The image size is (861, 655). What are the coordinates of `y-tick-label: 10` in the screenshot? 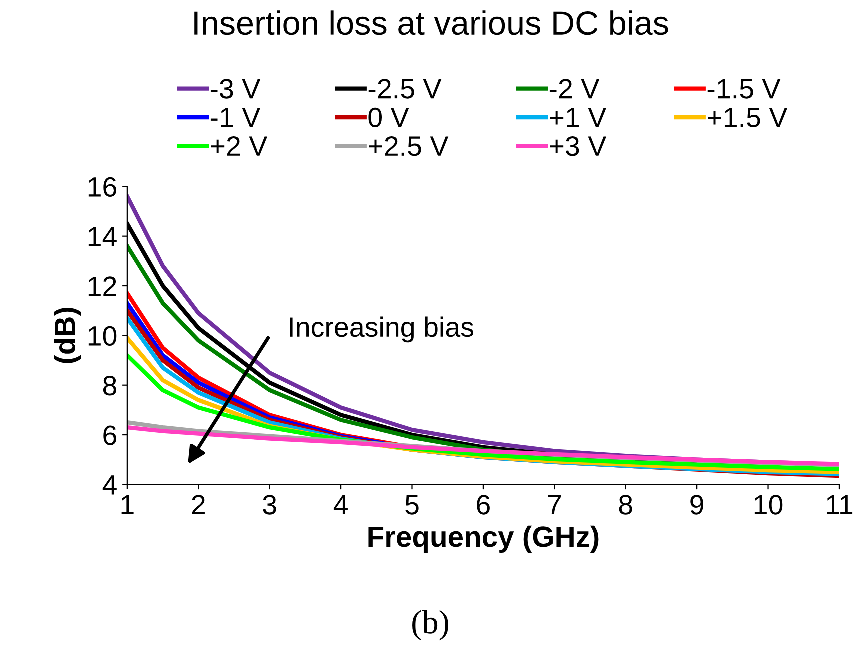 It's located at (102, 336).